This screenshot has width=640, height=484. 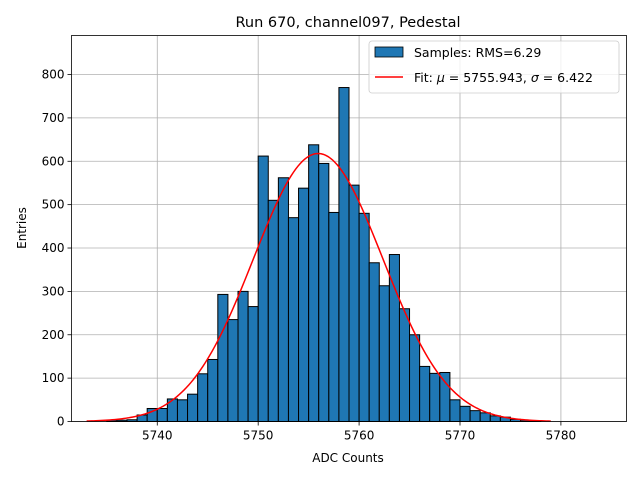 I want to click on x-tick-label: 5740, so click(x=157, y=436).